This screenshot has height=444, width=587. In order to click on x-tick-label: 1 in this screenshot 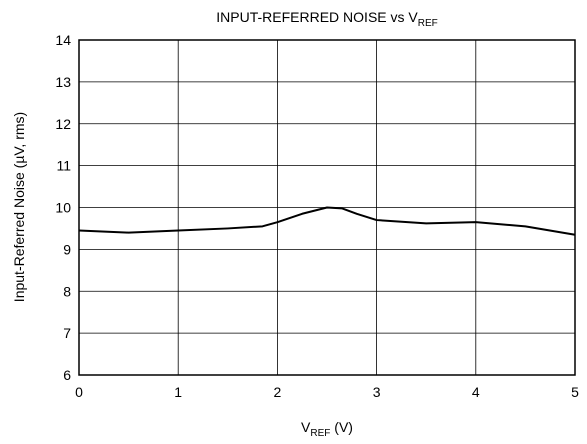, I will do `click(178, 392)`.